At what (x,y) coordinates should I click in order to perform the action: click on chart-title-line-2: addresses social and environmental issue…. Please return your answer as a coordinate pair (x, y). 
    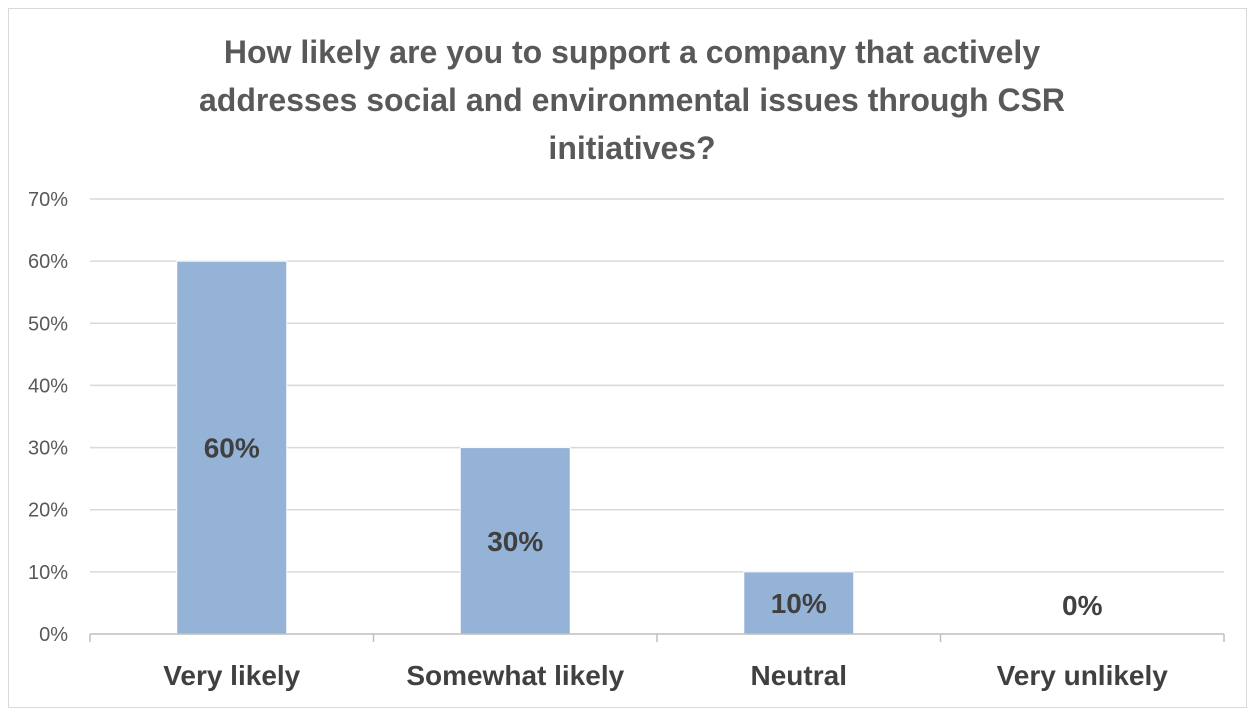
    Looking at the image, I should click on (632, 100).